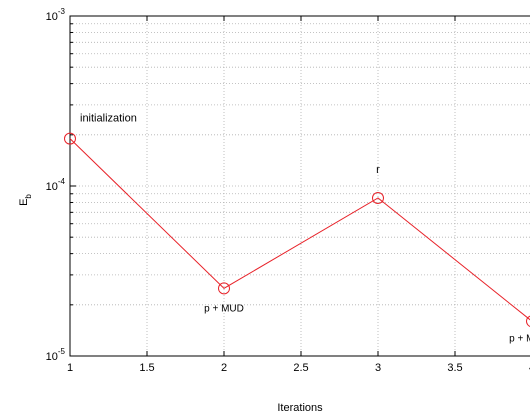  I want to click on y-tick-label: 10⁻⁵, so click(56, 355).